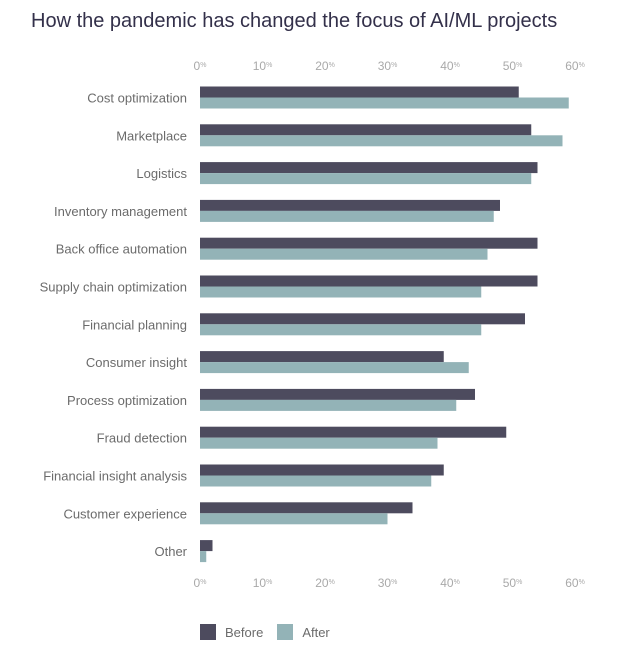 This screenshot has height=656, width=628. What do you see at coordinates (142, 438) in the screenshot?
I see `category-label: Fraud detection` at bounding box center [142, 438].